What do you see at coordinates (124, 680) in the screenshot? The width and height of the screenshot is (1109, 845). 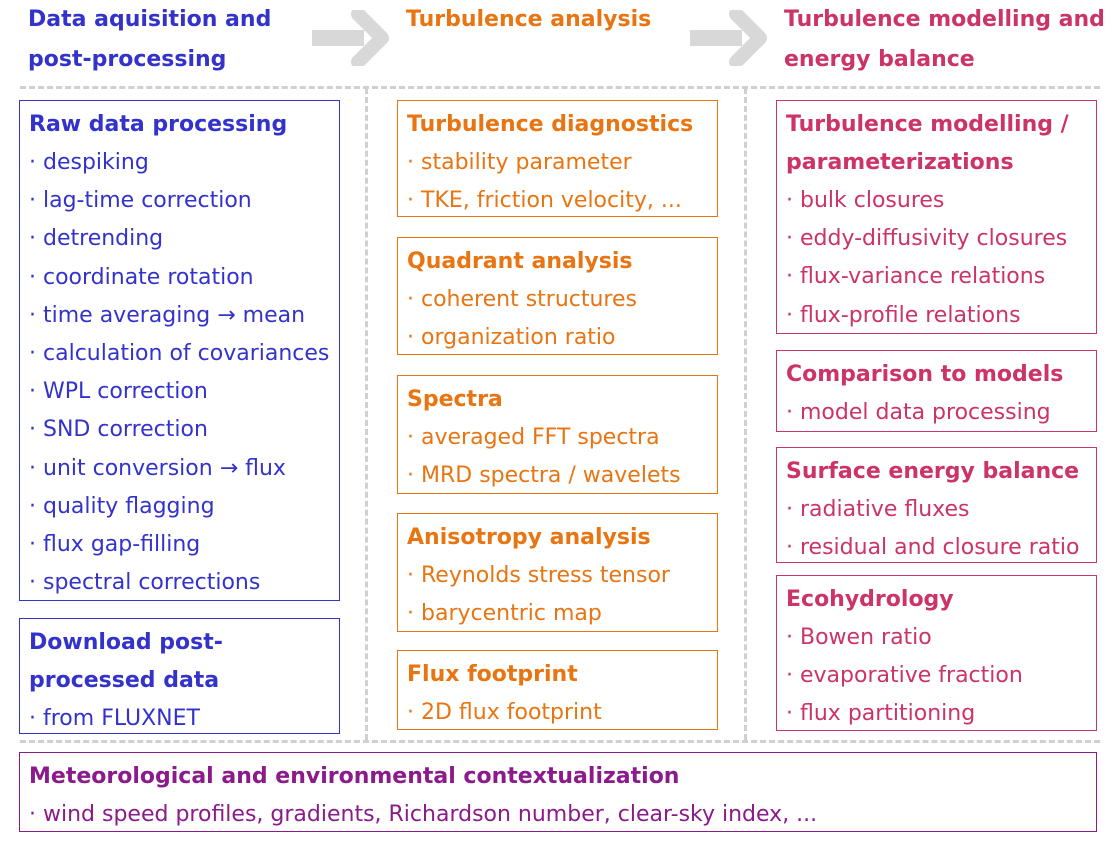 I see `box-title: processed data` at bounding box center [124, 680].